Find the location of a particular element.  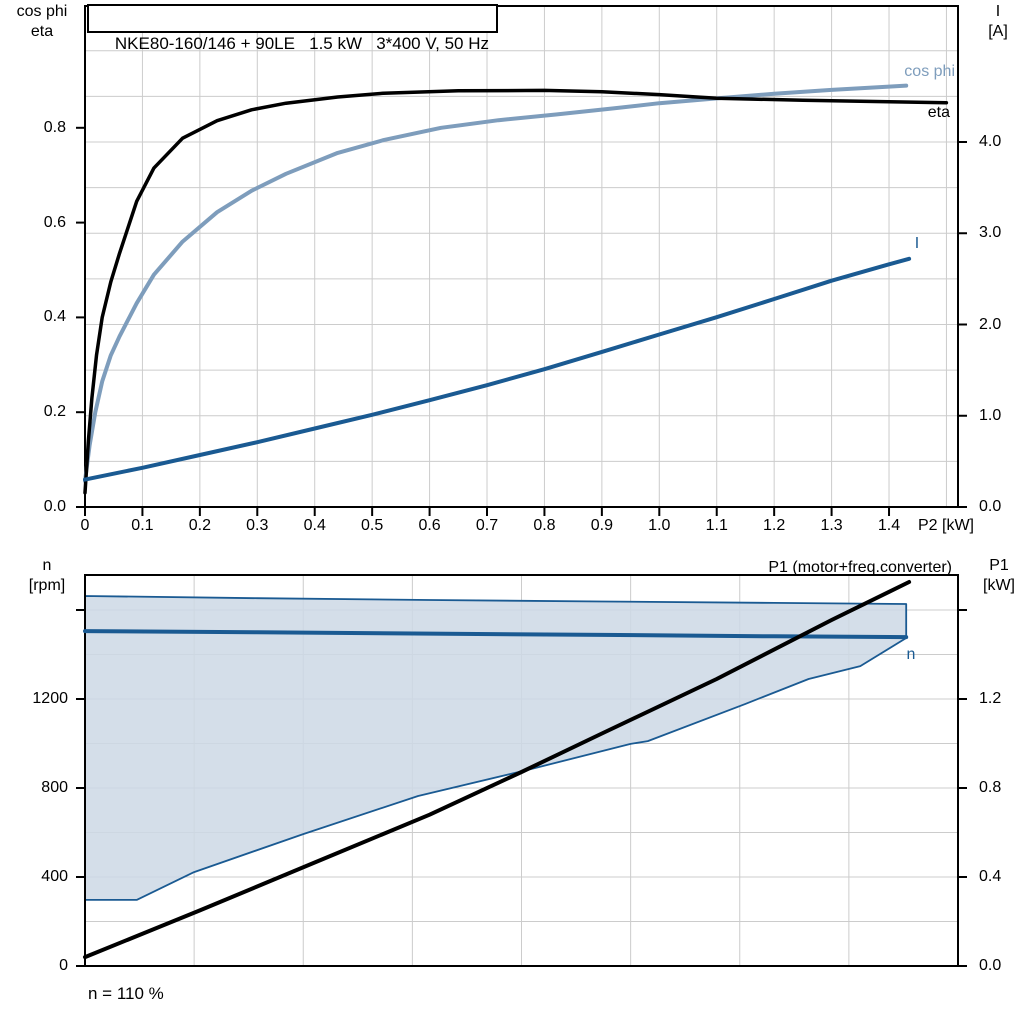

bottom-right-tick-label: 0.4 is located at coordinates (990, 876).